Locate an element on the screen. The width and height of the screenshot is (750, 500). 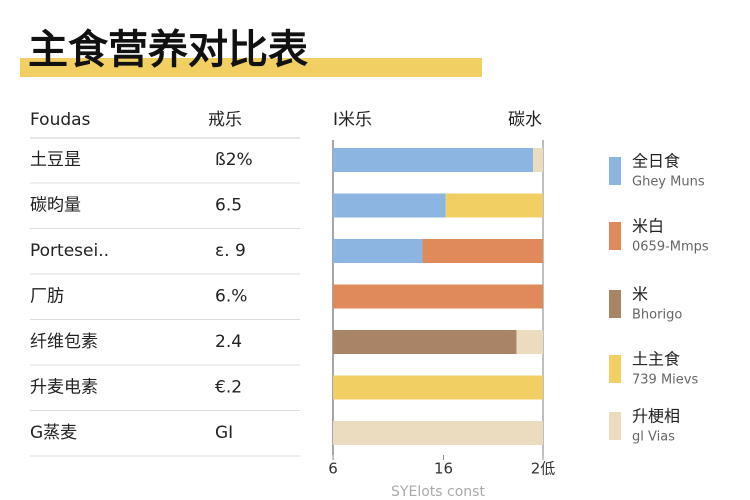
x-tick-label: 6 is located at coordinates (333, 469).